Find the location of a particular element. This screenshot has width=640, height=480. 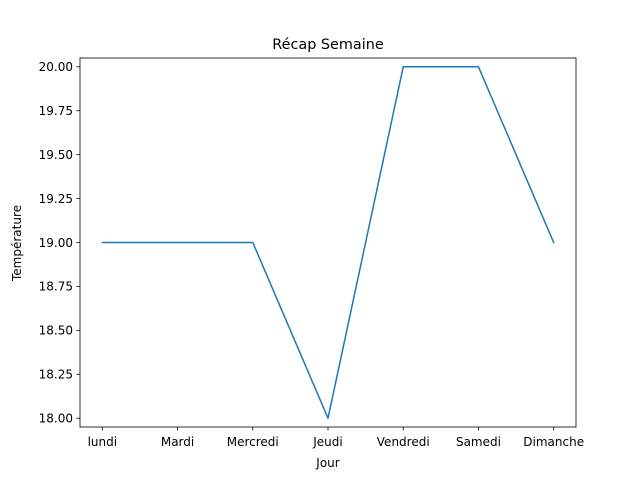

y-tick-label: 20.00 is located at coordinates (56, 67).